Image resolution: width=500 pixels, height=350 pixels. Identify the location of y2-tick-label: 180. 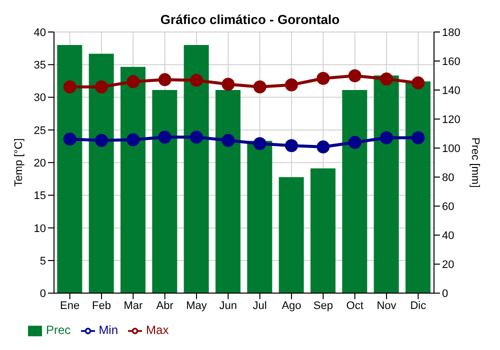
(451, 32).